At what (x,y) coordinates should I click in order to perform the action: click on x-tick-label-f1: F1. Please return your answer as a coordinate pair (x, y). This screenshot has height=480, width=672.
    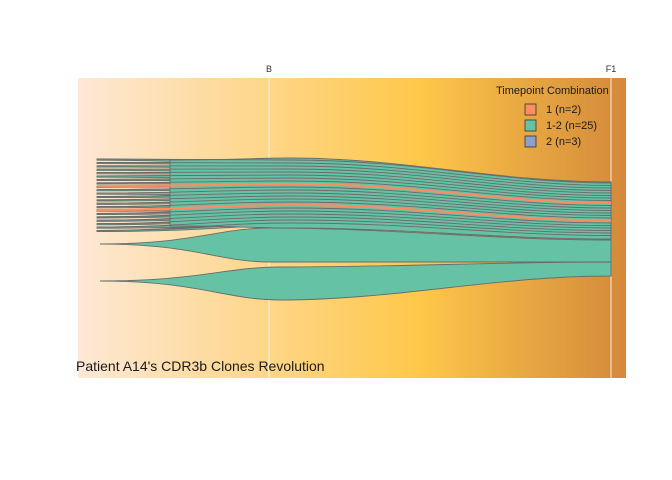
    Looking at the image, I should click on (611, 69).